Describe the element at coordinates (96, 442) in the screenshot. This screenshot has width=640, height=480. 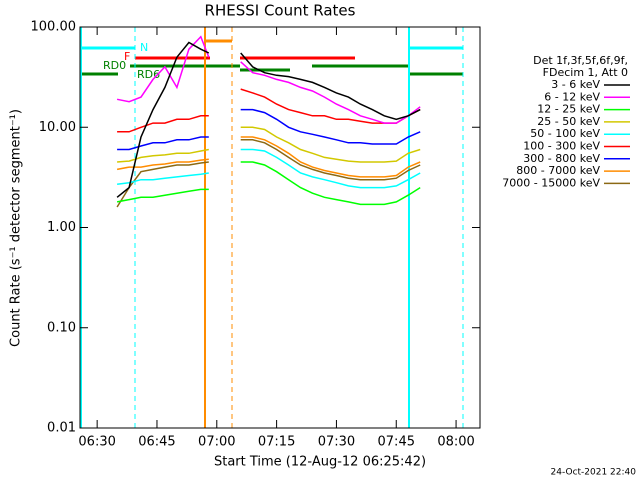
I see `x-tick-label: 06:30` at that location.